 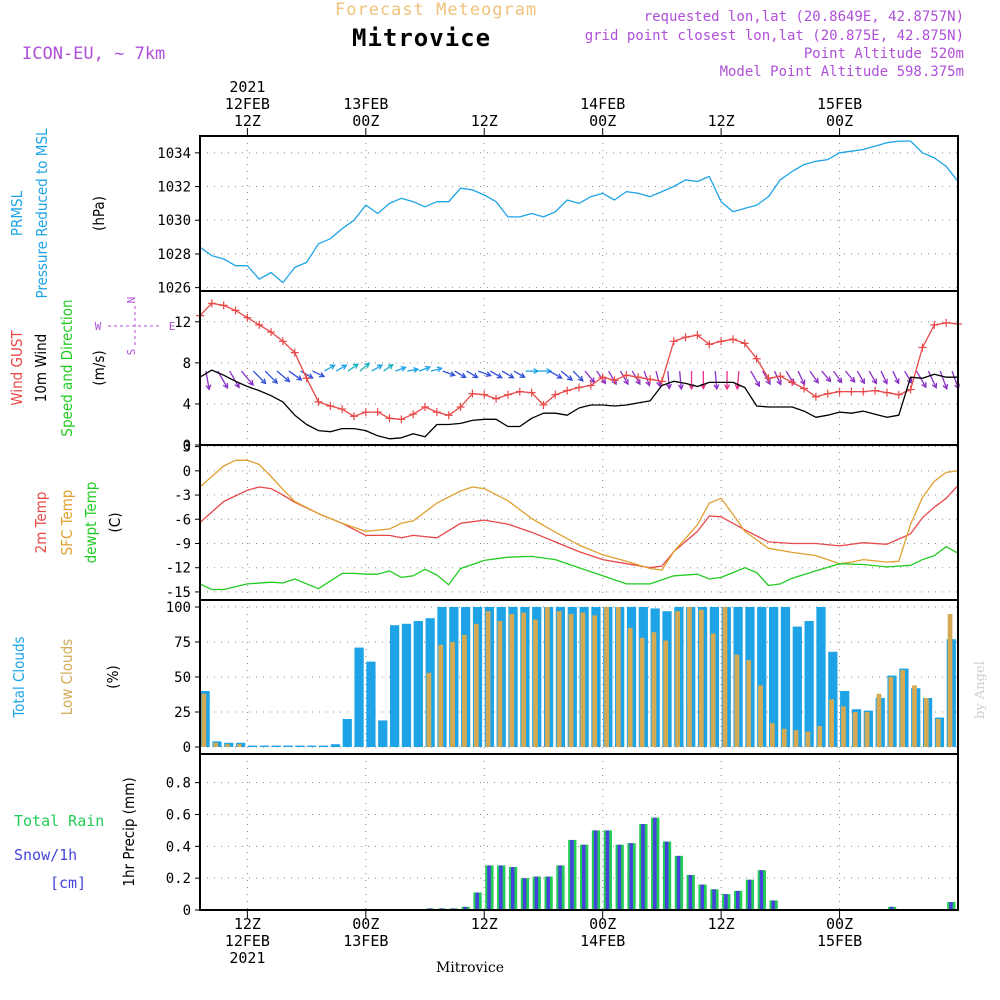 I want to click on bottom-tick-label-5-0: 00Z, so click(x=839, y=924).